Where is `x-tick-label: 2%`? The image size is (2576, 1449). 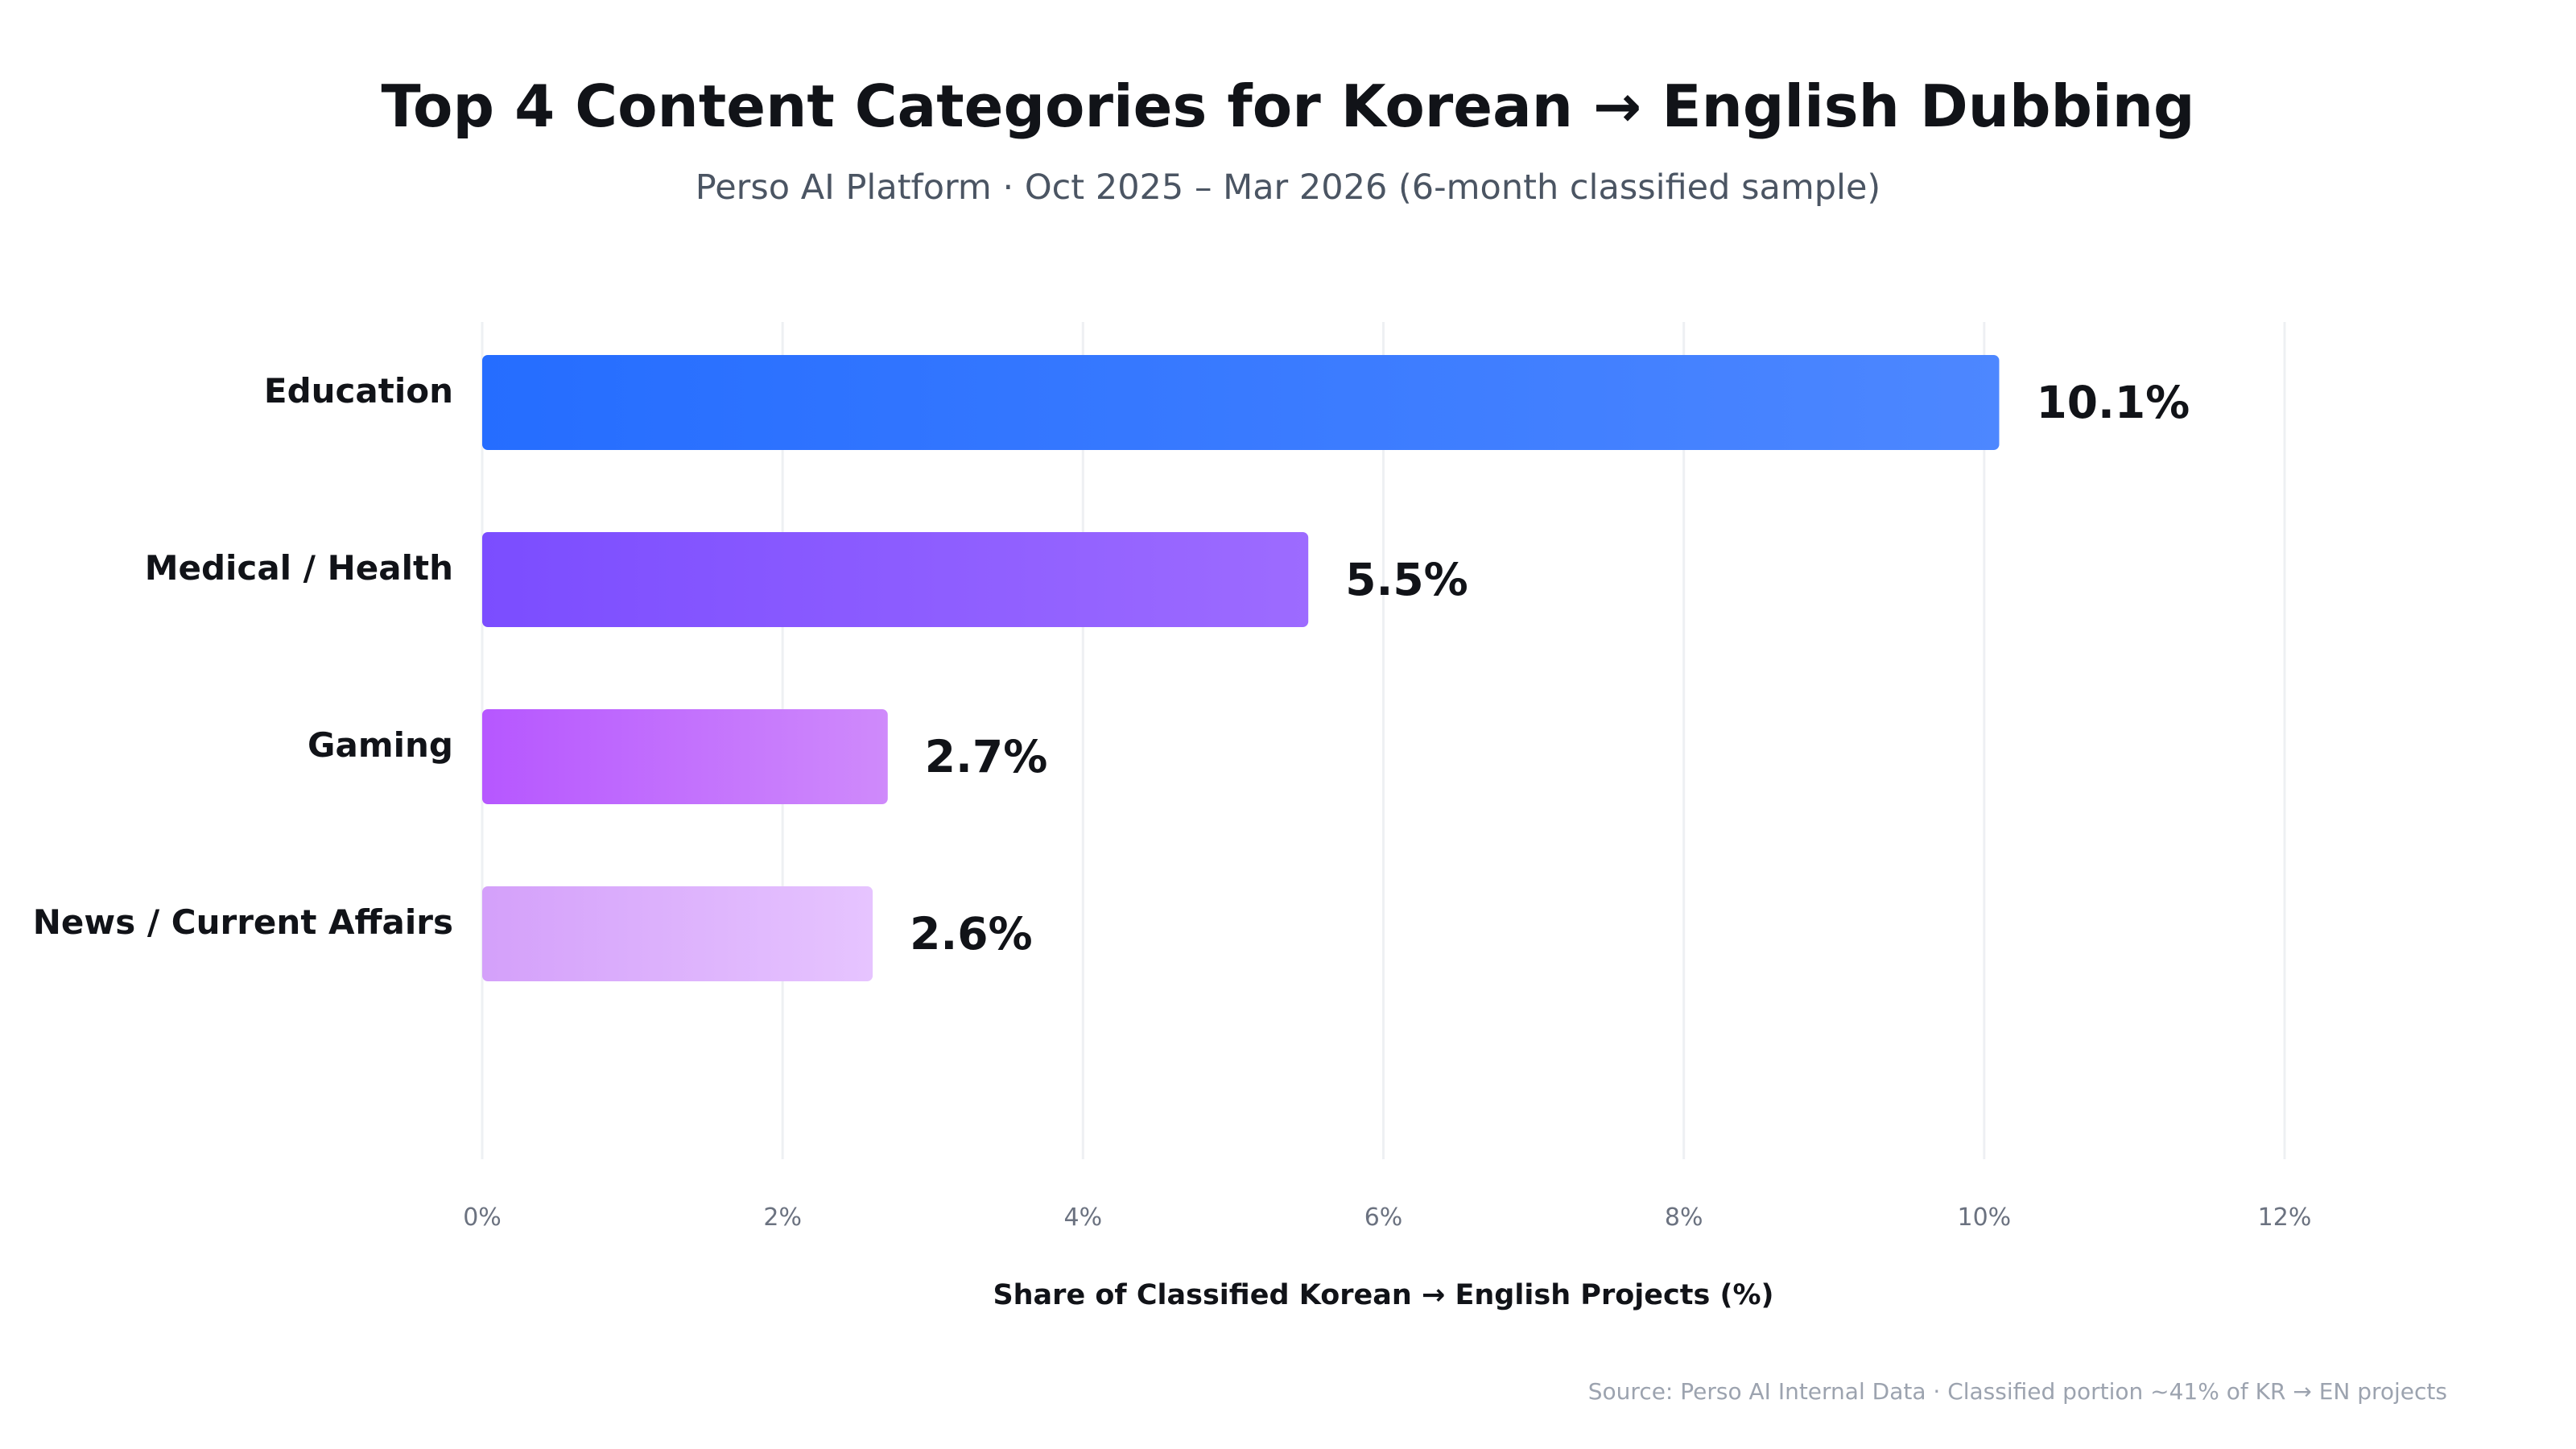
x-tick-label: 2% is located at coordinates (782, 1217).